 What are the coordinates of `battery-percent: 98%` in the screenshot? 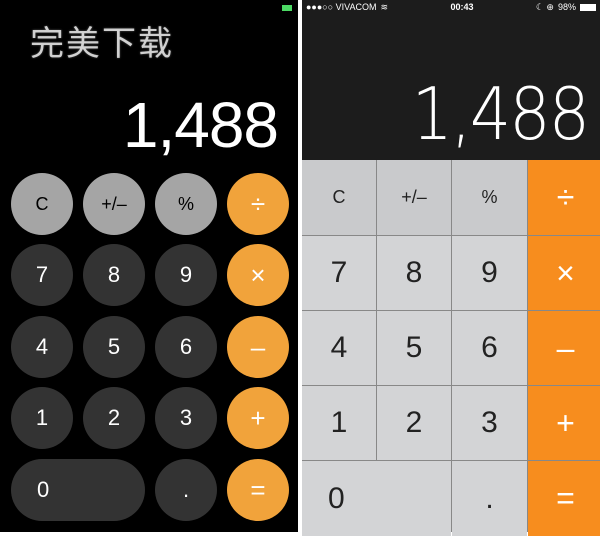 It's located at (566, 7).